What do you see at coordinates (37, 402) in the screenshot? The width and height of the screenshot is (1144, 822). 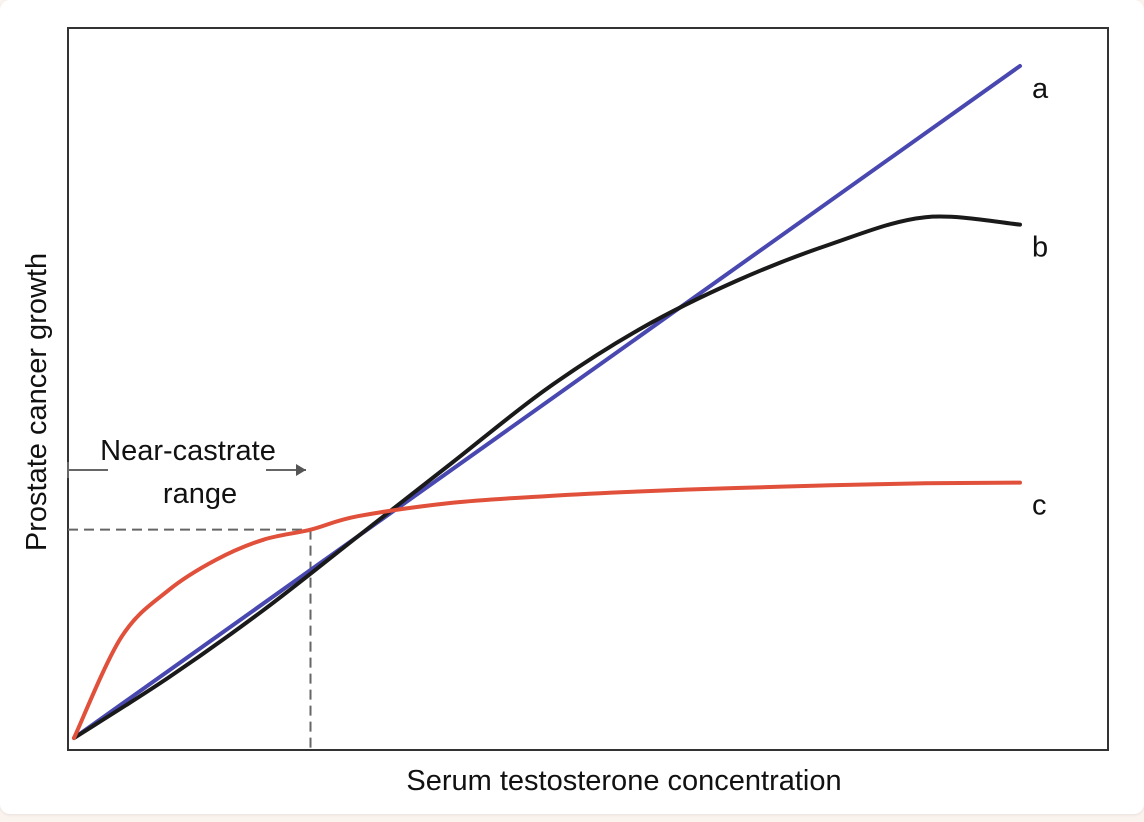 I see `y-axis-label: Prostate cancer growth` at bounding box center [37, 402].